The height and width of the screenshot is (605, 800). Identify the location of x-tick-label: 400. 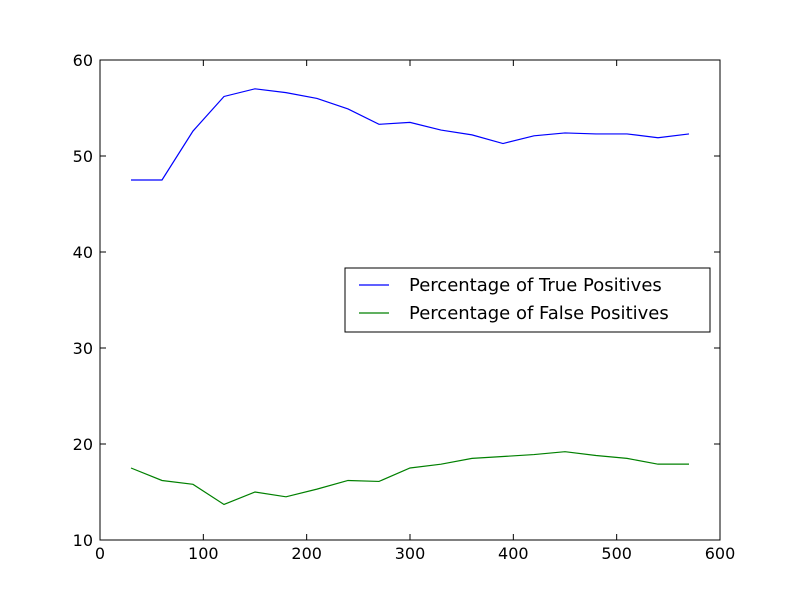
(513, 553).